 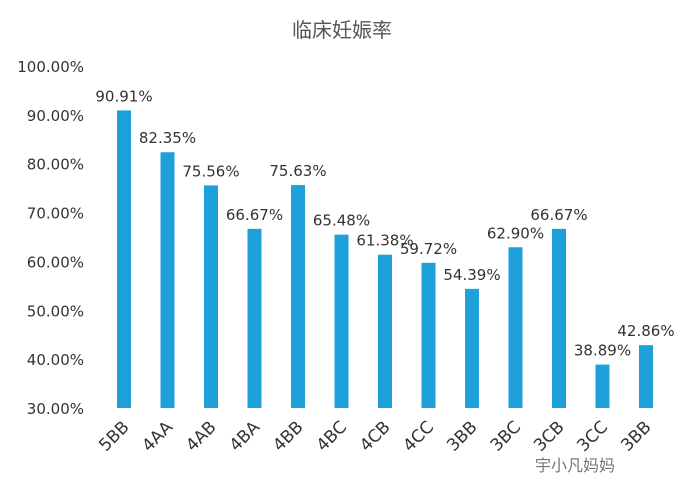 I want to click on data-label: 54.39%, so click(x=471, y=275).